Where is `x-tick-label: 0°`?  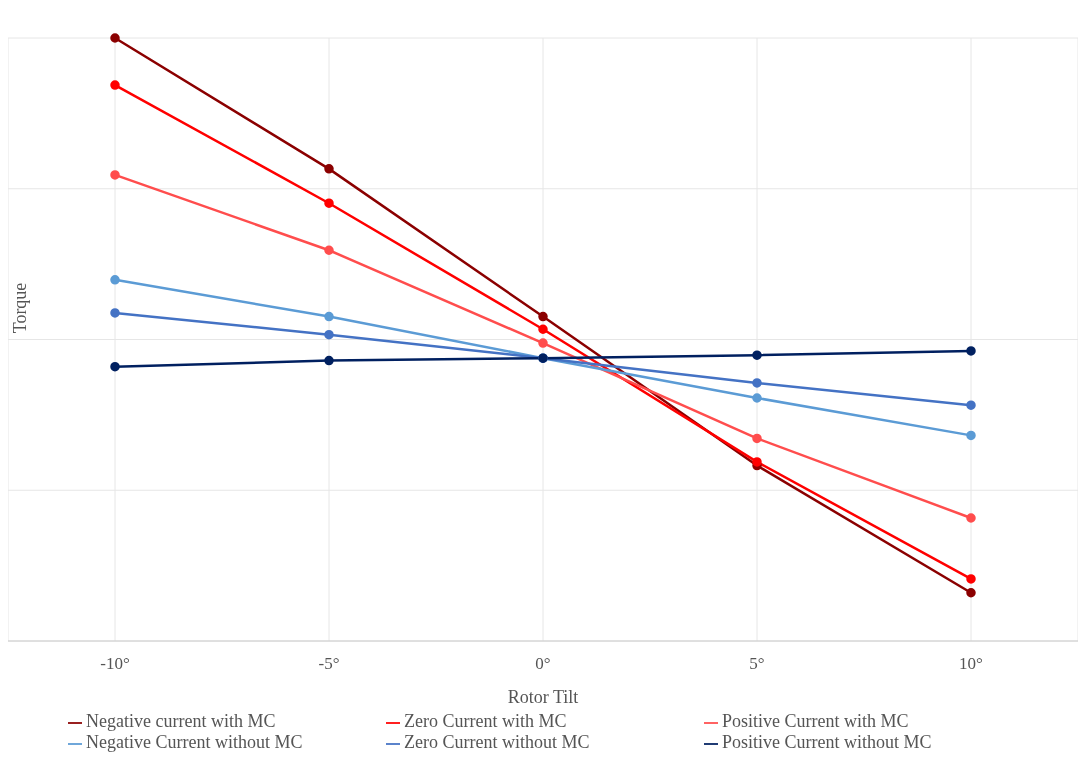 x-tick-label: 0° is located at coordinates (543, 664).